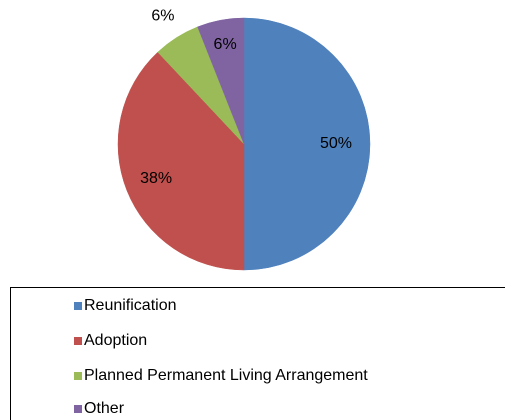 Image resolution: width=505 pixels, height=420 pixels. Describe the element at coordinates (130, 305) in the screenshot. I see `legend-label: Reunification` at that location.